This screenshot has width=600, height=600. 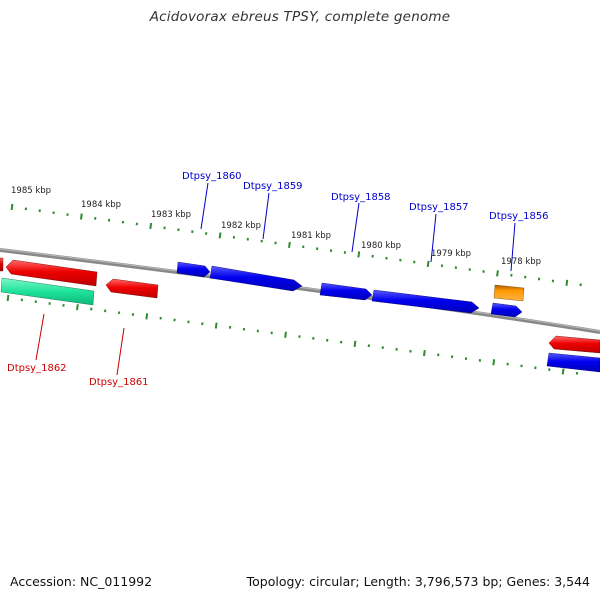 What do you see at coordinates (101, 205) in the screenshot?
I see `ruler-label: 1984 kbp` at bounding box center [101, 205].